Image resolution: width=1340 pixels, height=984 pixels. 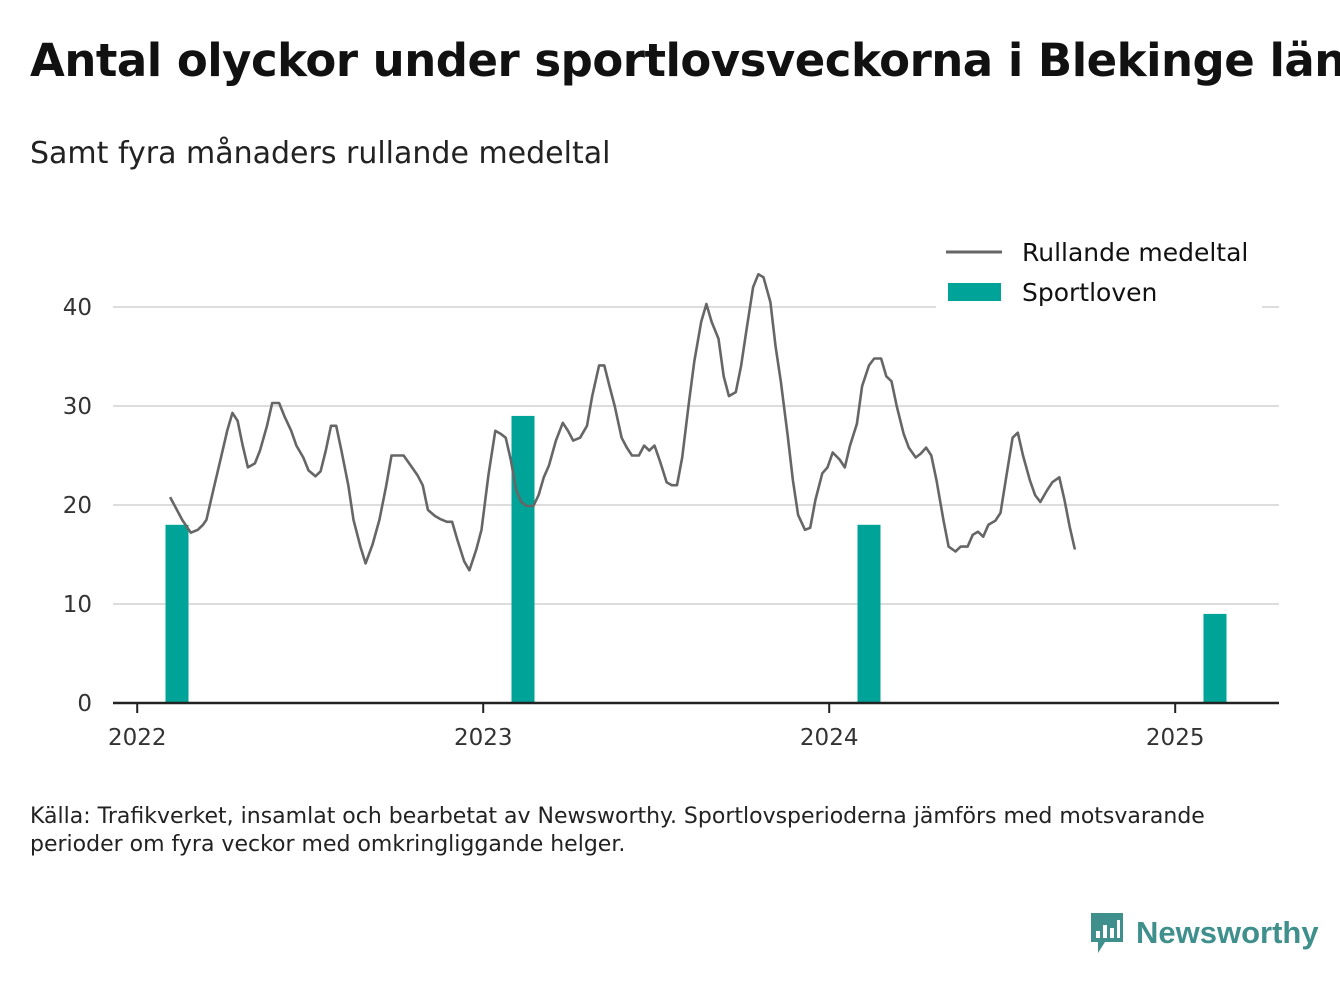 I want to click on y-tick-label: 20, so click(x=77, y=506).